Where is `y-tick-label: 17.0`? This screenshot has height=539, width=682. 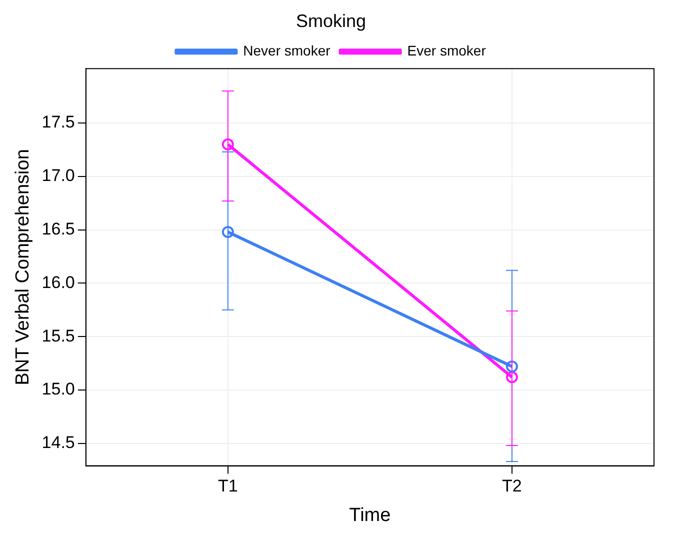
y-tick-label: 17.0 is located at coordinates (58, 176).